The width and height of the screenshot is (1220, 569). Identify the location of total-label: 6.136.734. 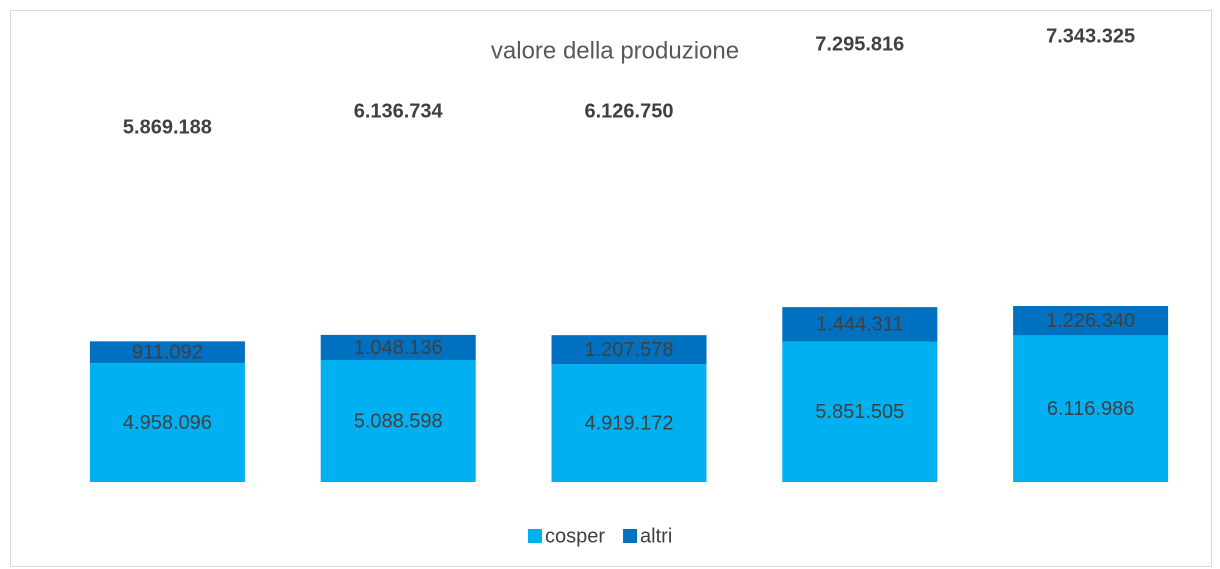
(399, 111).